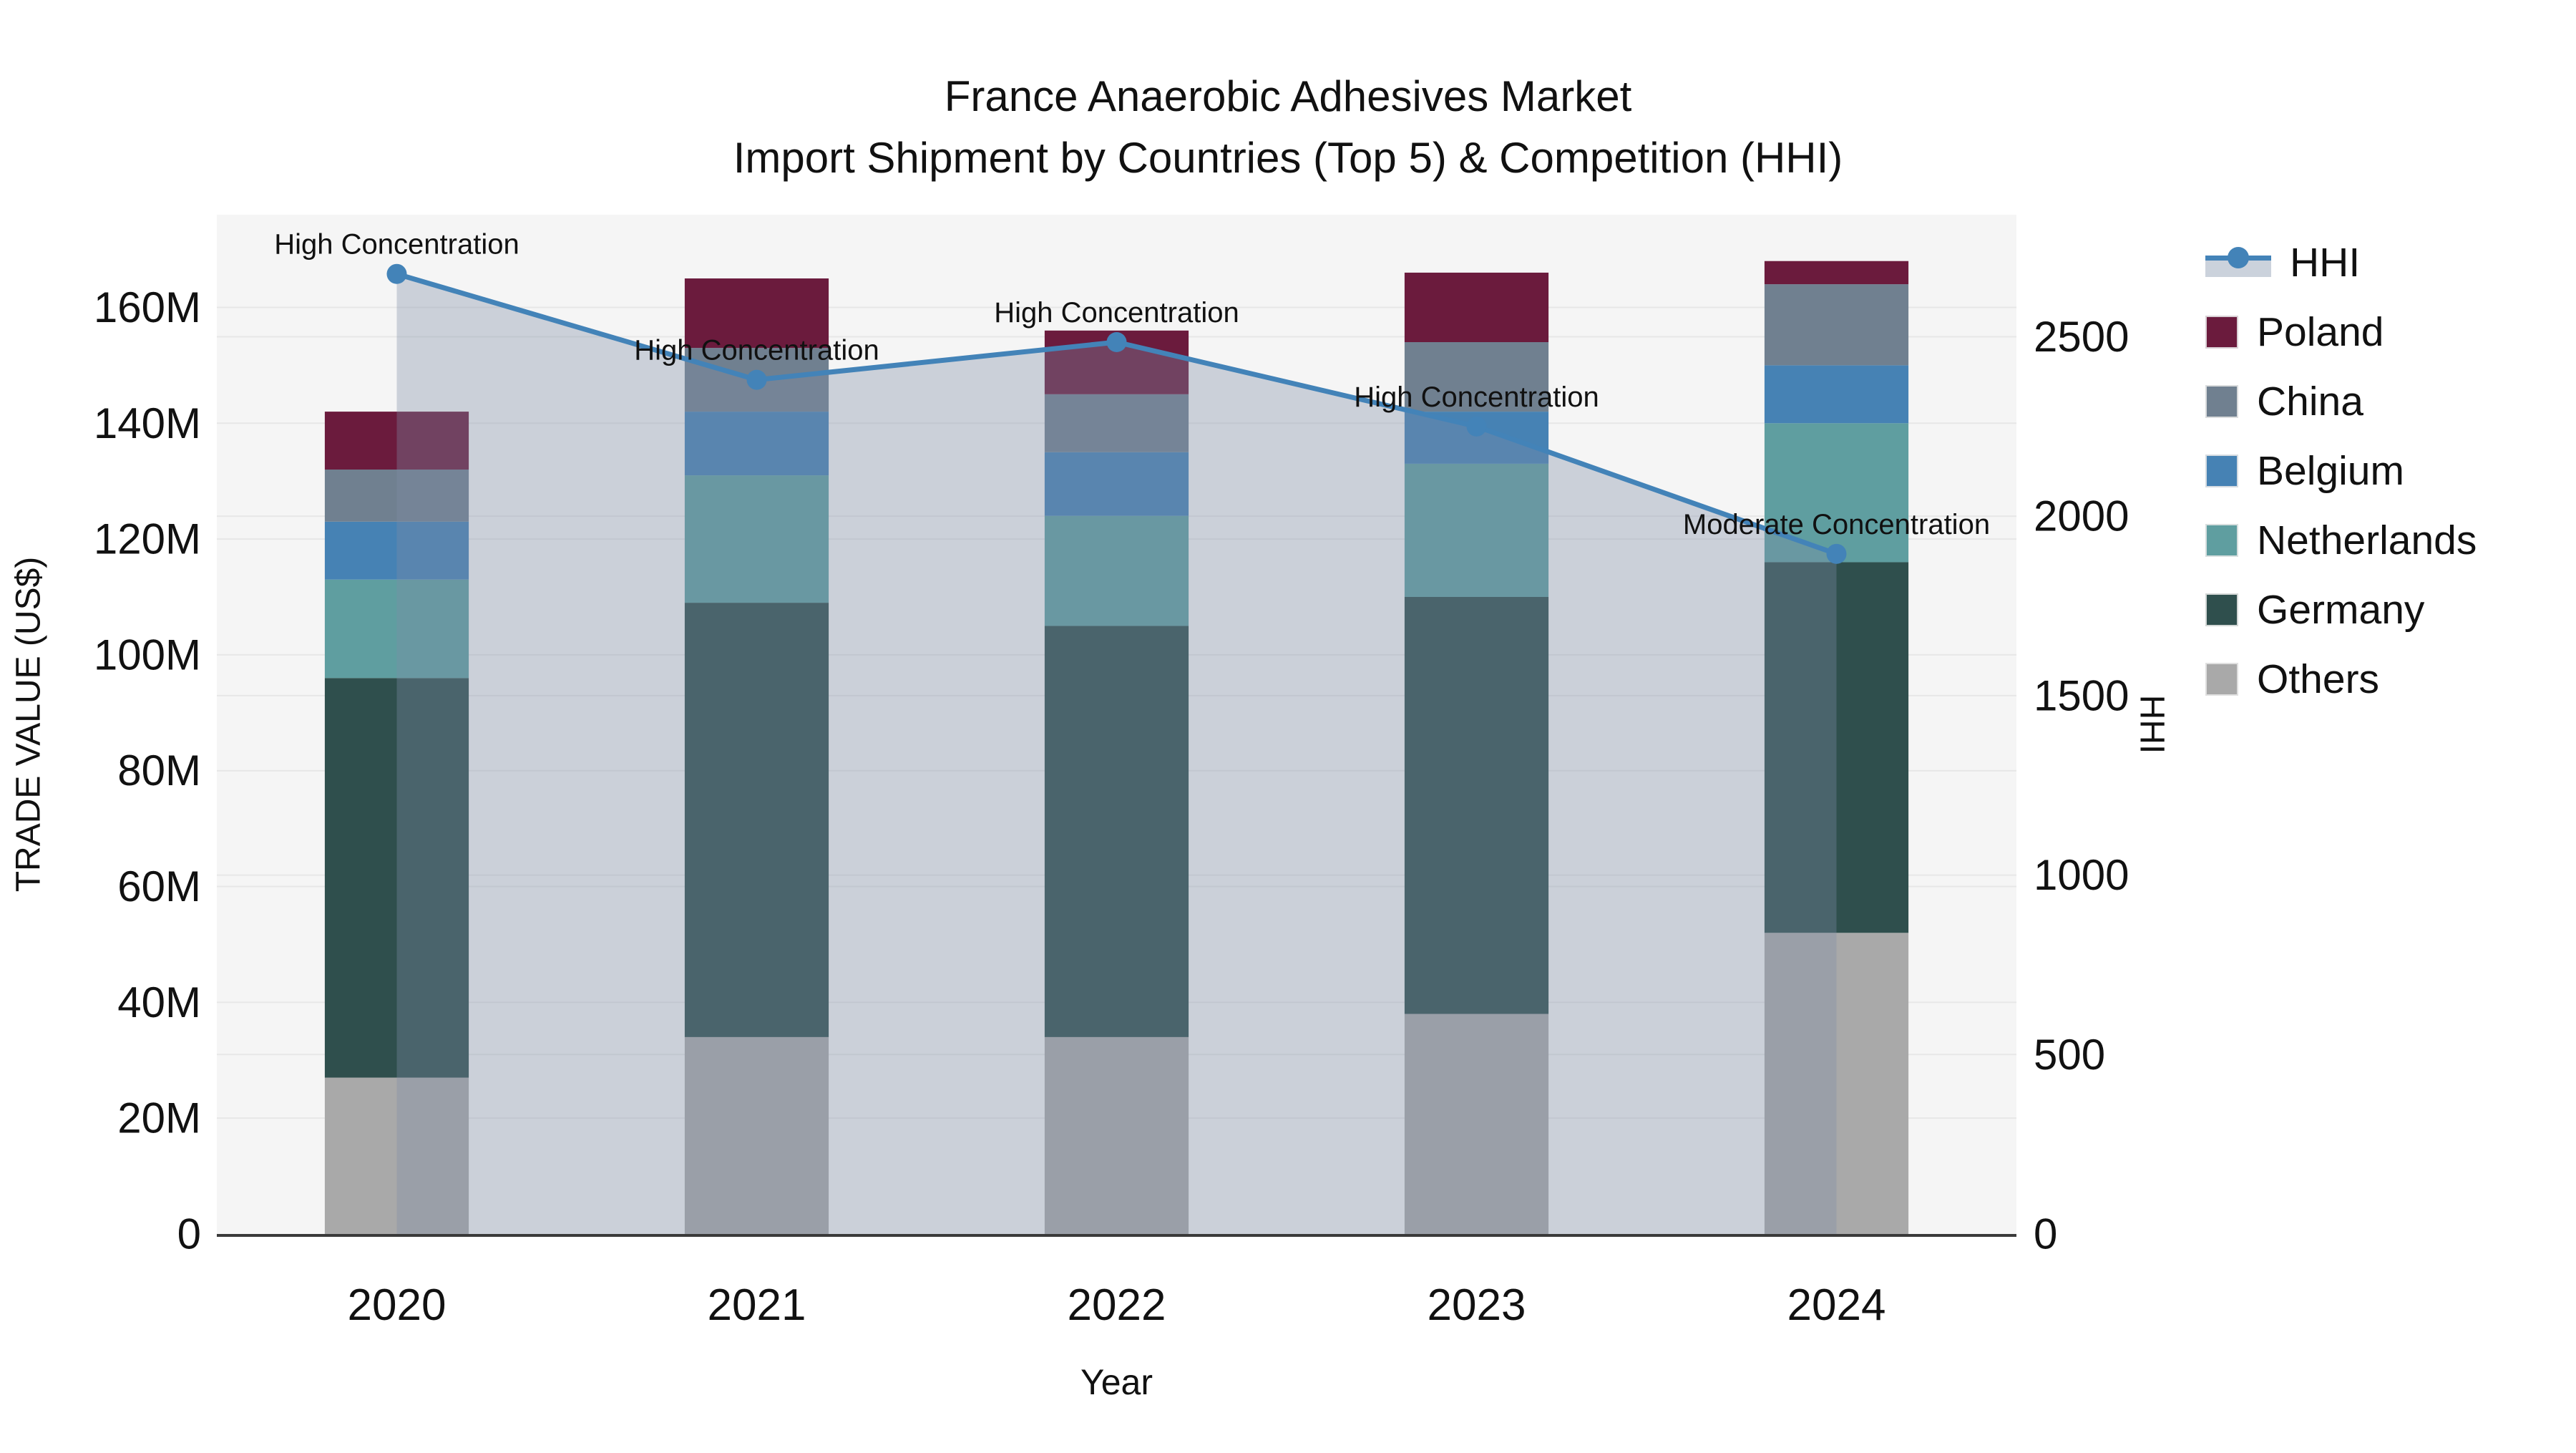  I want to click on bar-2020-poland, so click(396, 441).